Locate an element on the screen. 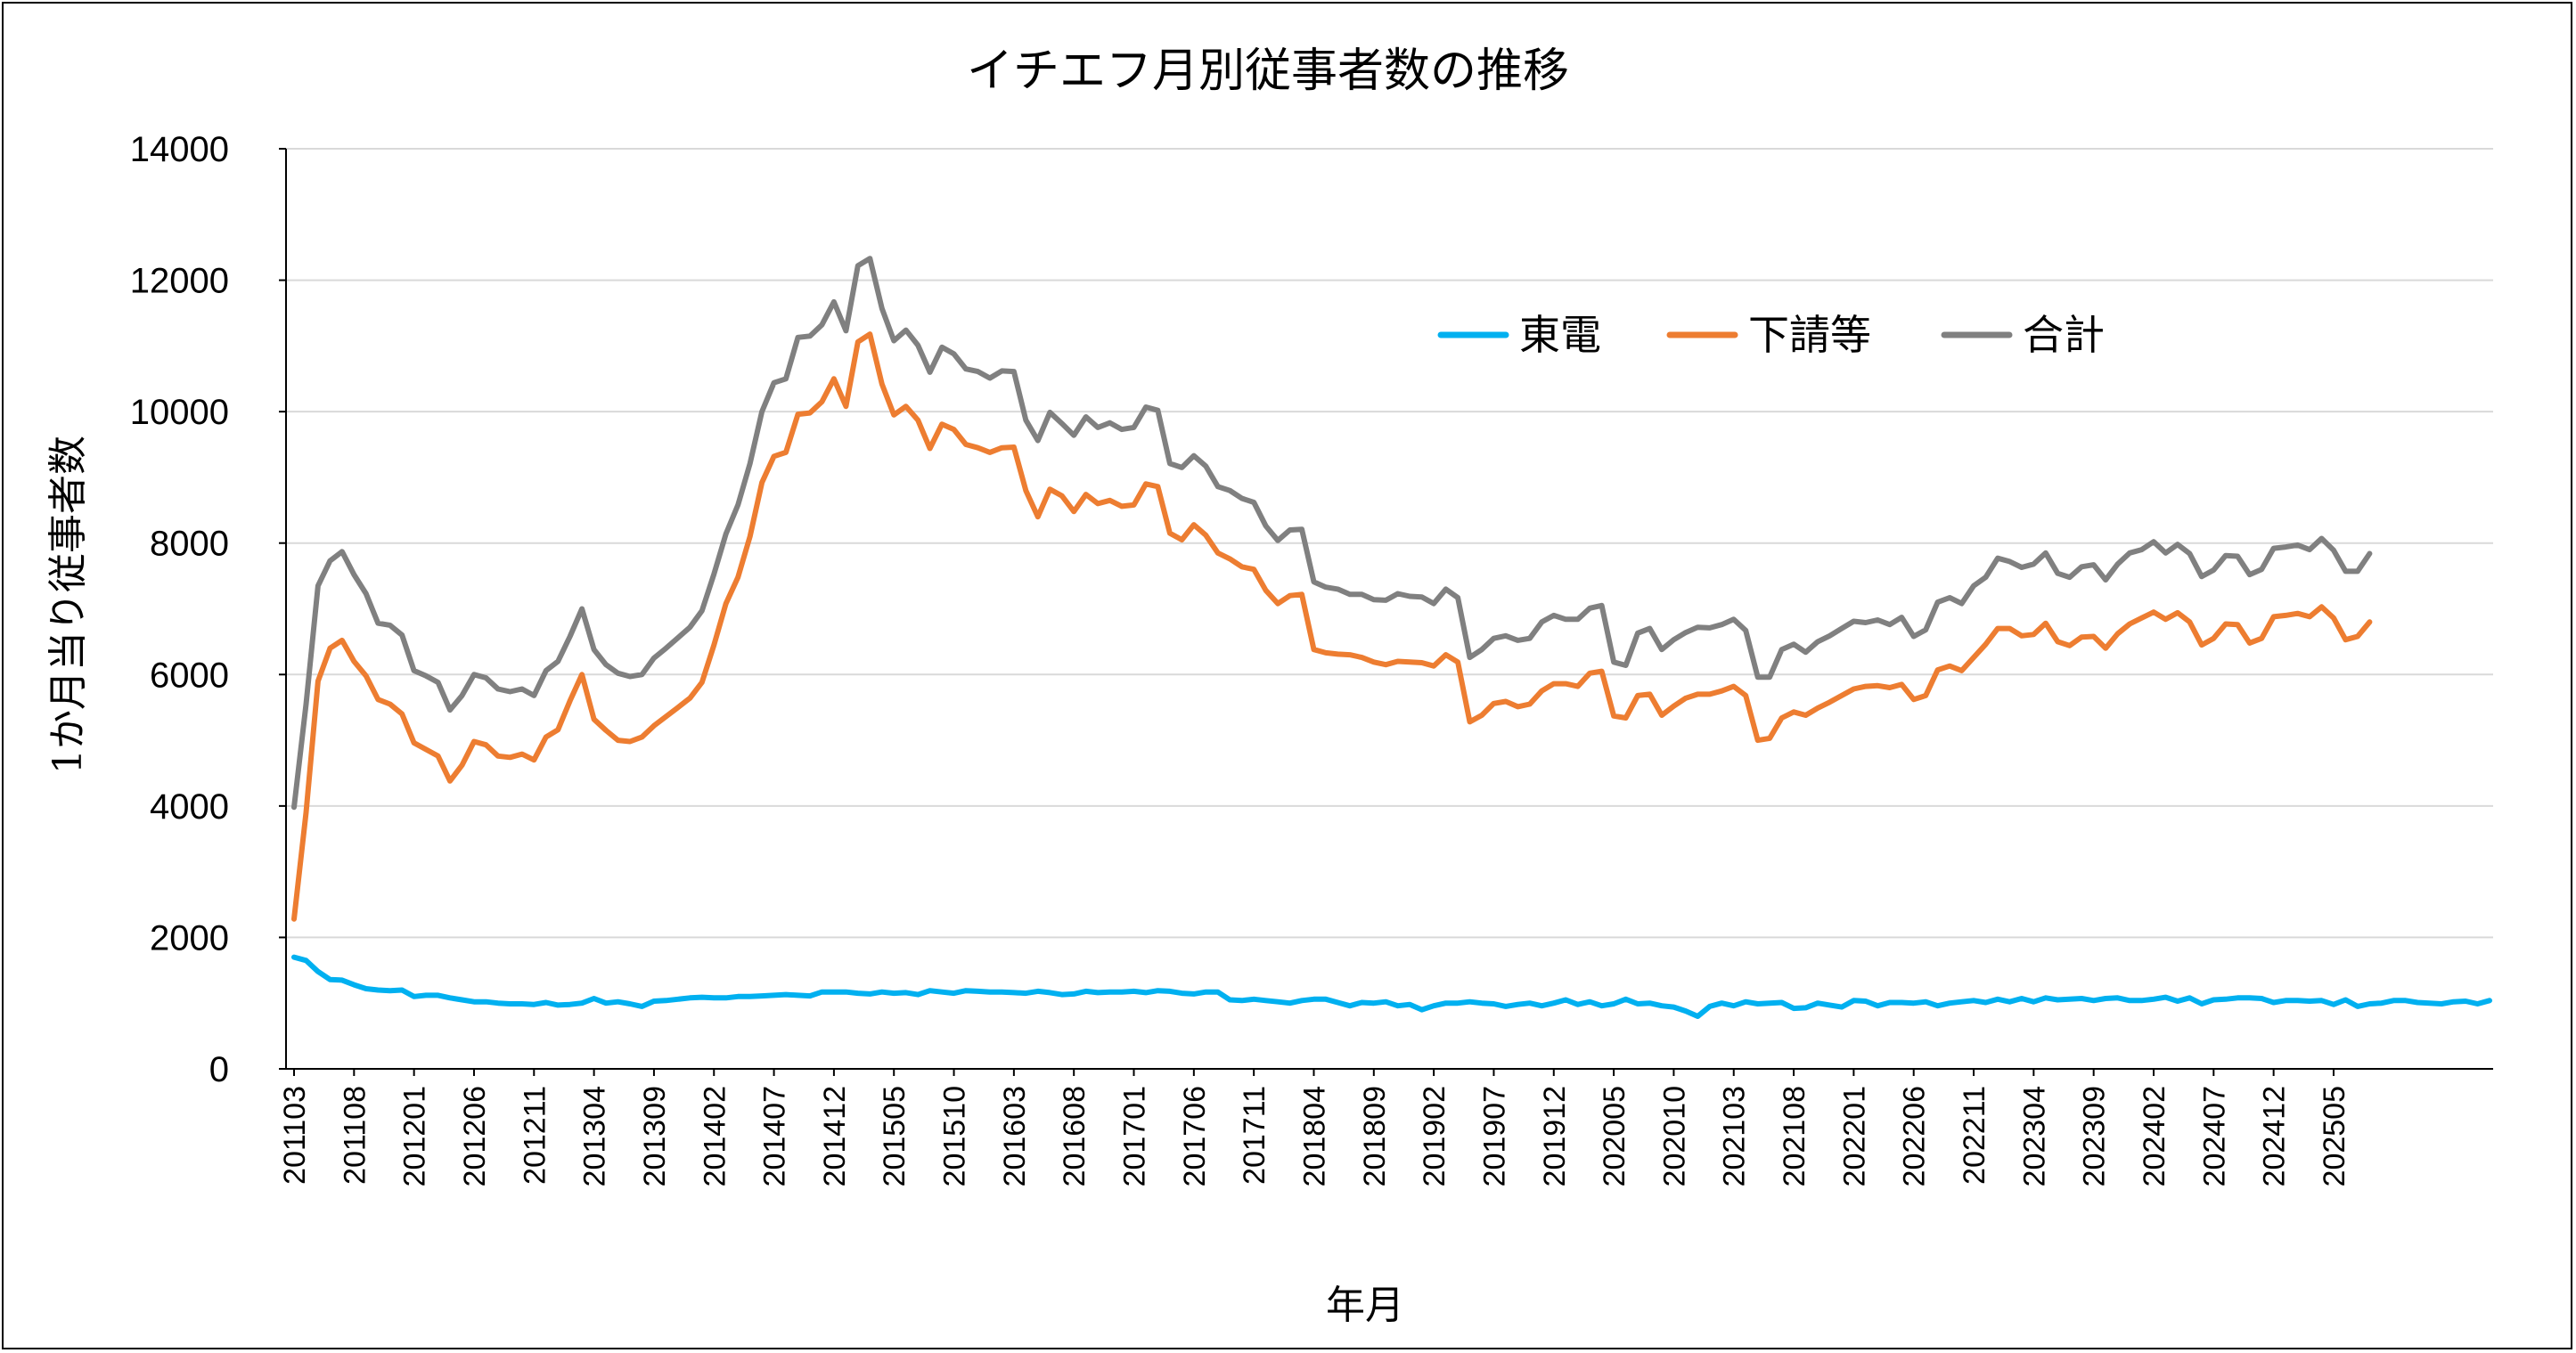 This screenshot has width=2576, height=1353. x-tick-label: 202407 is located at coordinates (2214, 1136).